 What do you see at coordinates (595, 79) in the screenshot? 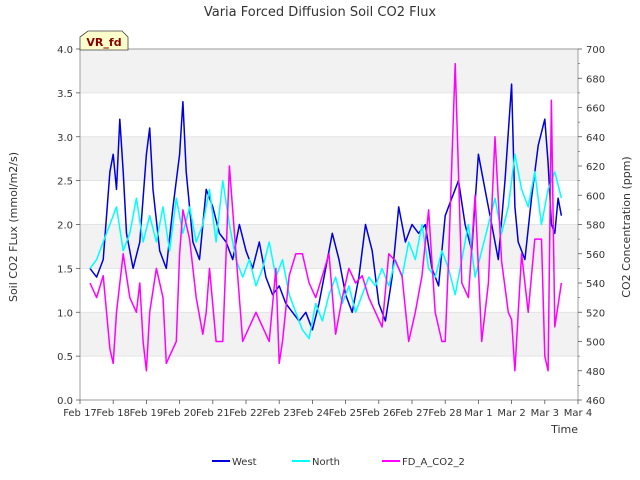
I see `y2-tick-label: 680` at bounding box center [595, 79].